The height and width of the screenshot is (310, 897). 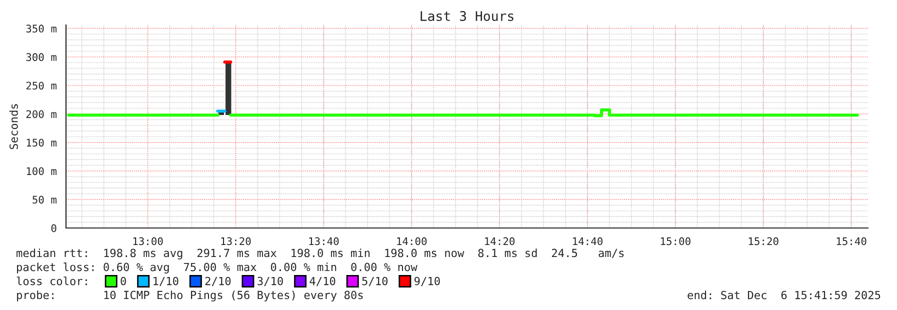 What do you see at coordinates (41, 86) in the screenshot?
I see `y-tick-label: 250 m` at bounding box center [41, 86].